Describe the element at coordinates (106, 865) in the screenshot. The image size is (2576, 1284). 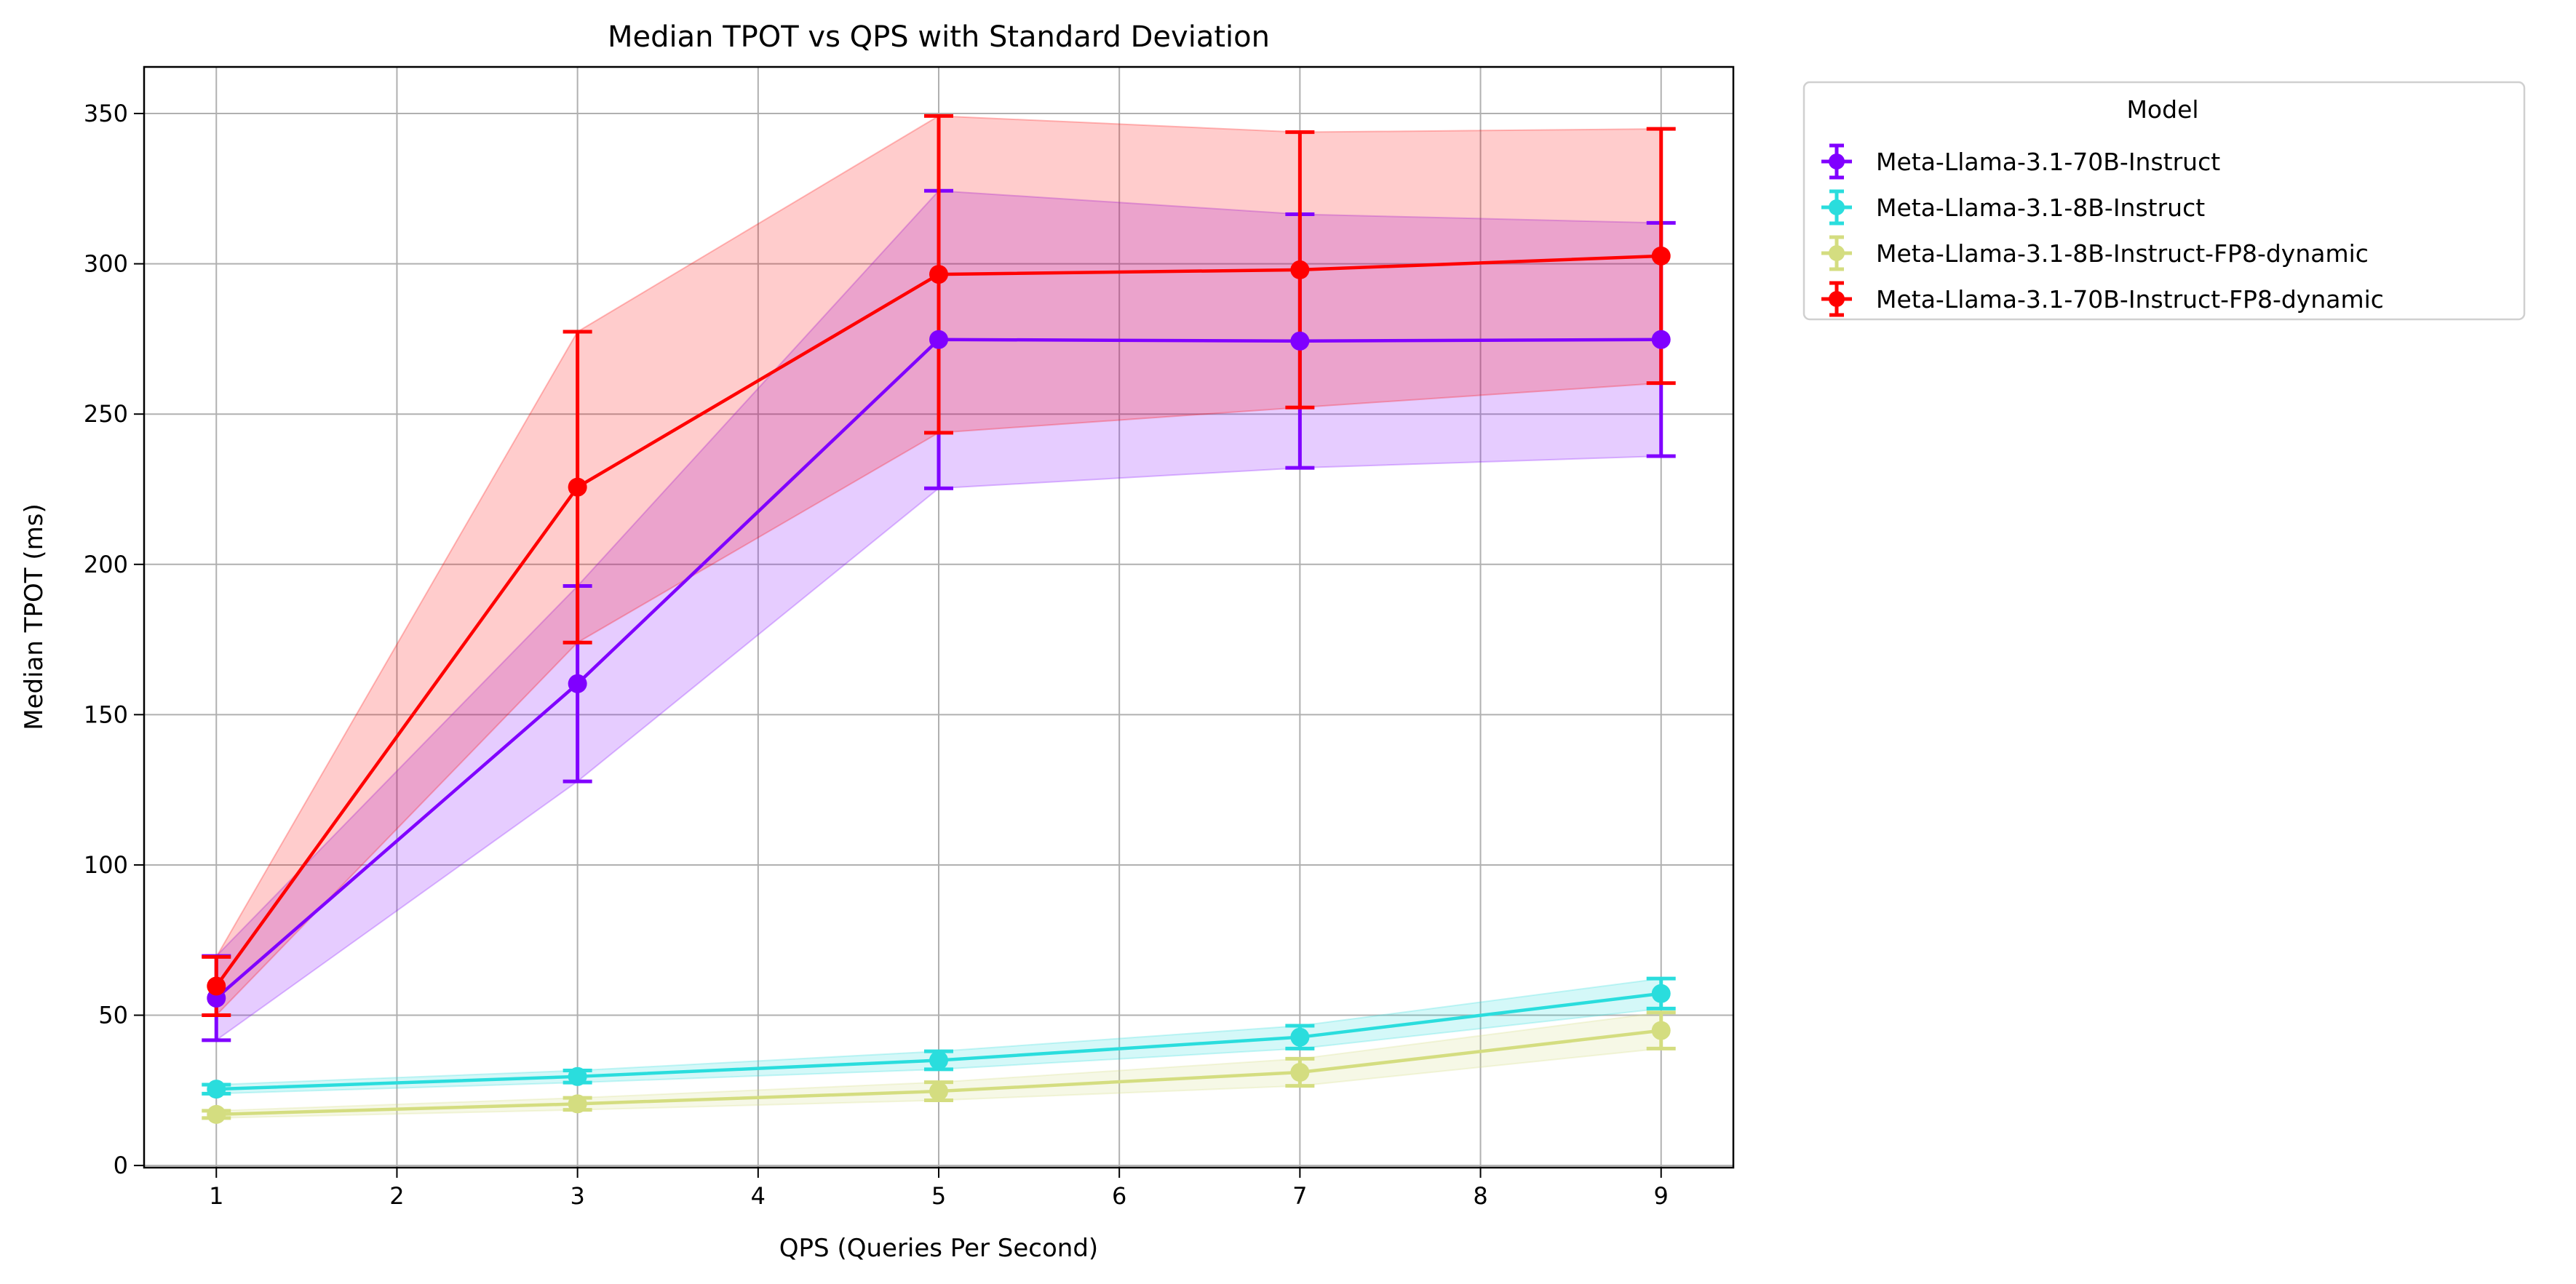
I see `y-tick-label: 100` at that location.